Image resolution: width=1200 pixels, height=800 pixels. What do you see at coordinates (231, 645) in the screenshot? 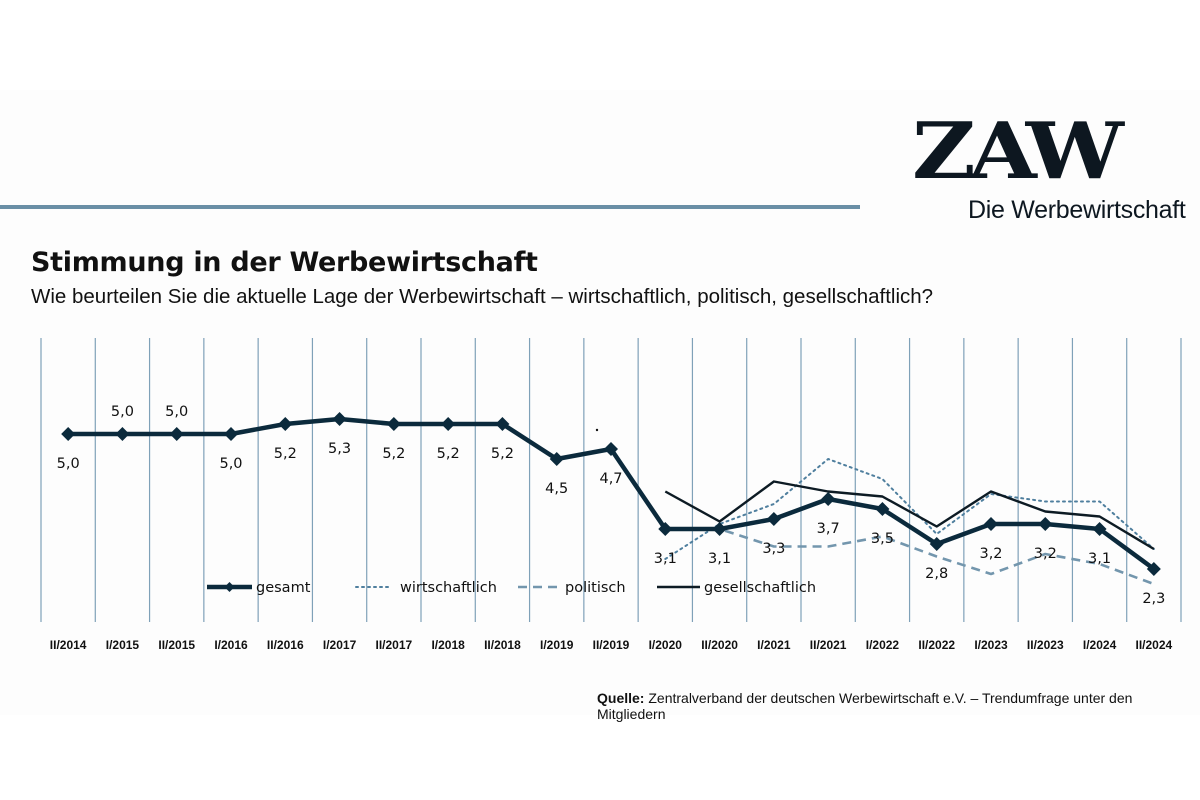
I see `x-tick-label: I/2016` at bounding box center [231, 645].